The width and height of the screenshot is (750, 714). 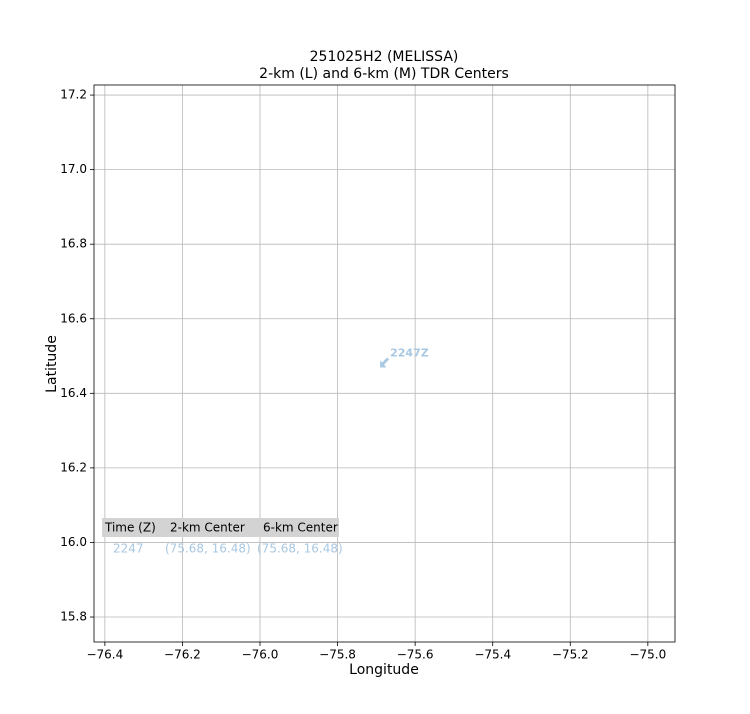 I want to click on y-tick-label: 16.4, so click(x=73, y=393).